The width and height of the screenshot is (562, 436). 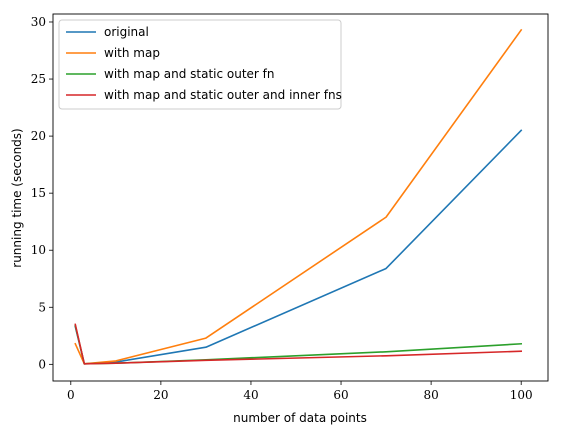 I want to click on y-tick-label-30: 30, so click(x=38, y=22).